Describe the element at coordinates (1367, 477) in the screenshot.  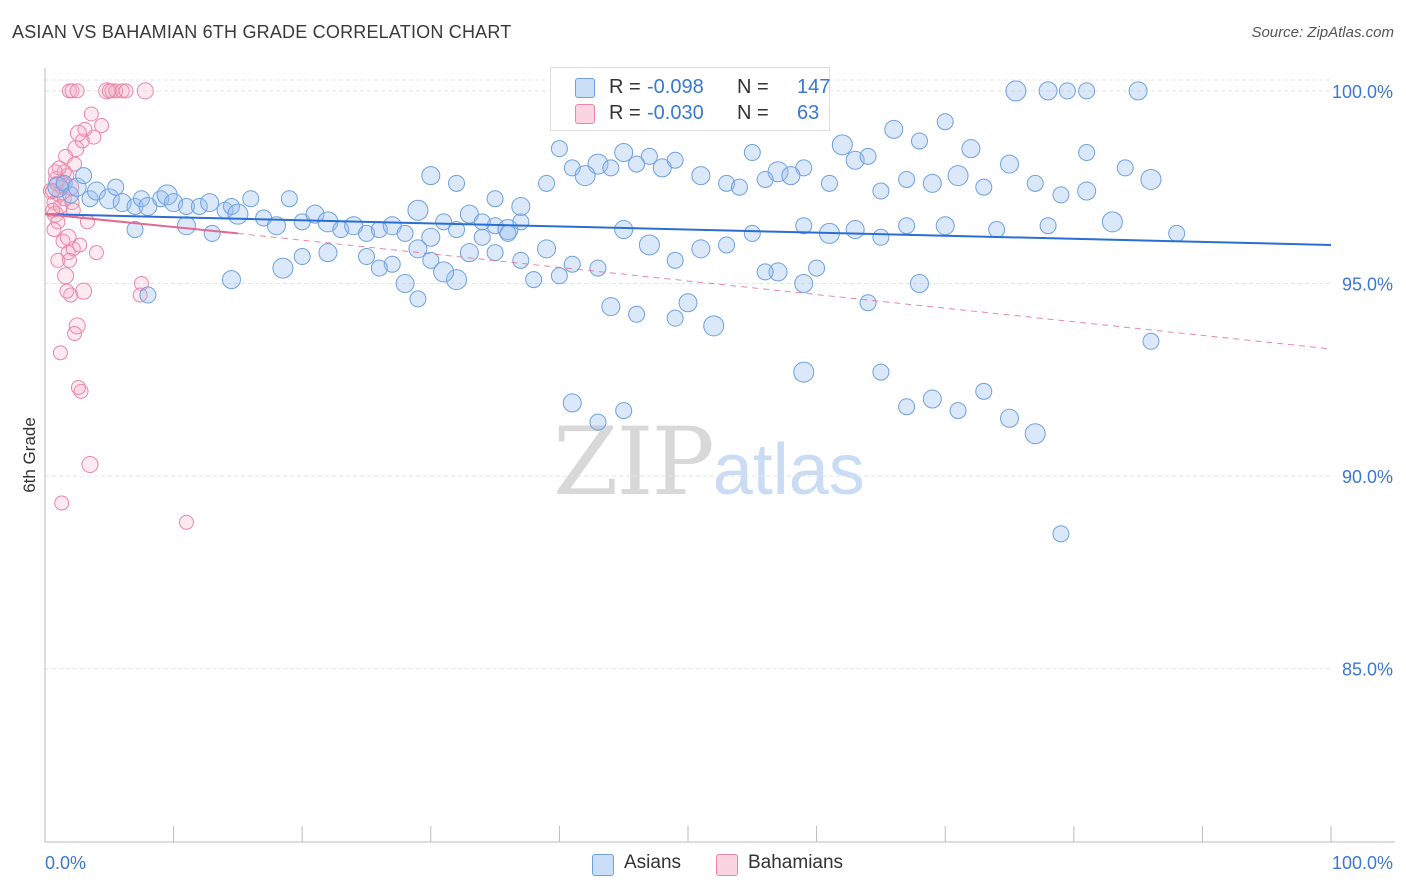
I see `y-tick-label: 90.0%` at that location.